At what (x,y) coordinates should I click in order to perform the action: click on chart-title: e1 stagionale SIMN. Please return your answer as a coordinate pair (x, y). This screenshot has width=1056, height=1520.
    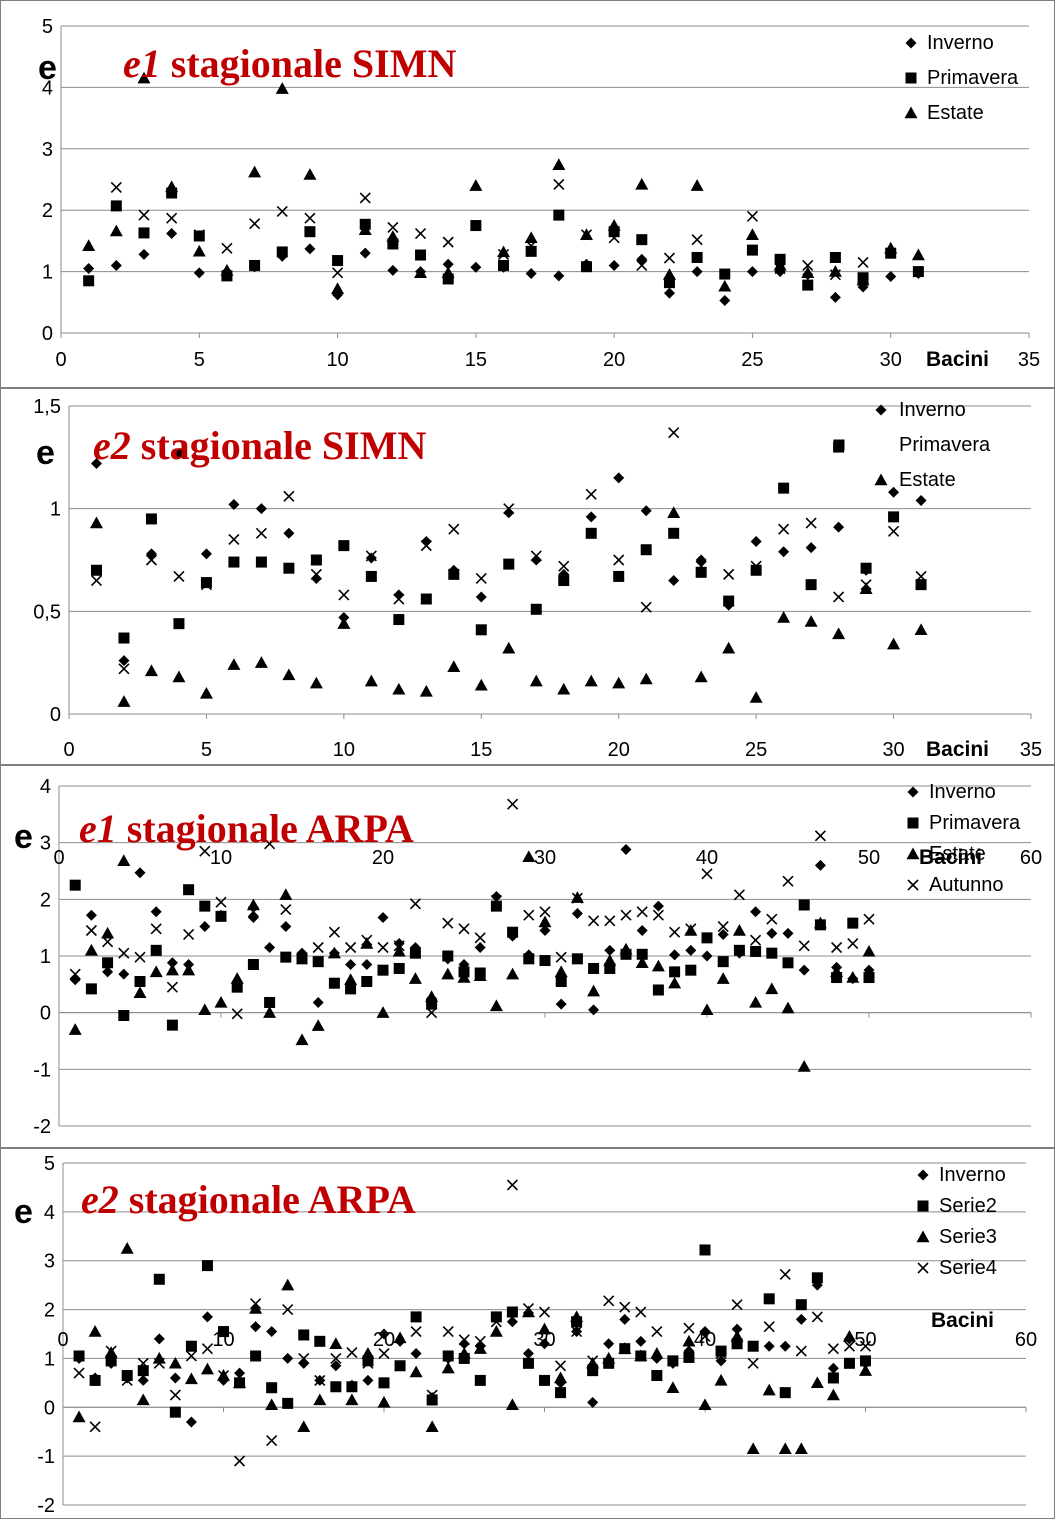
    Looking at the image, I should click on (289, 63).